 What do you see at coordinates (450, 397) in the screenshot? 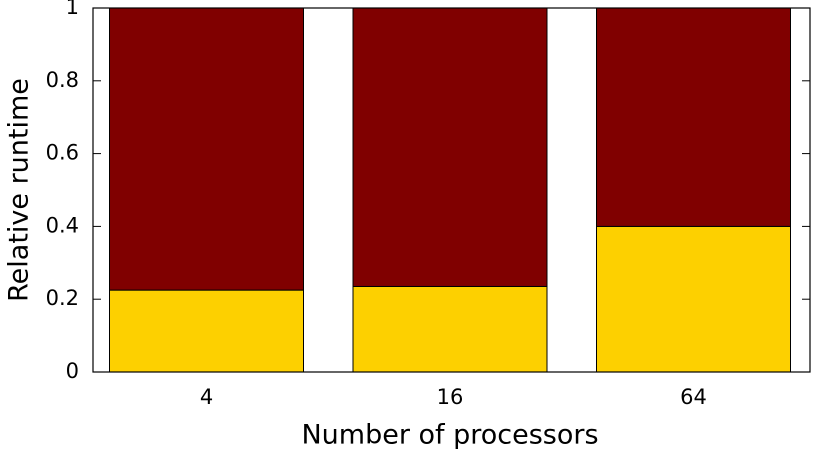
I see `x-tick-label: 16` at bounding box center [450, 397].